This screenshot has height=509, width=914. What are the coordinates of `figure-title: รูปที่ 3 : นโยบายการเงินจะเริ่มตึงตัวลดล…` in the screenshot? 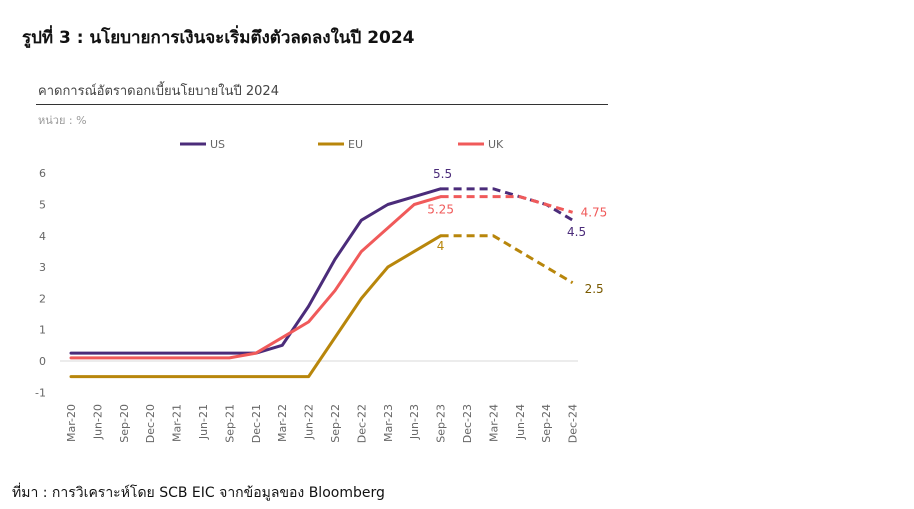 It's located at (218, 38).